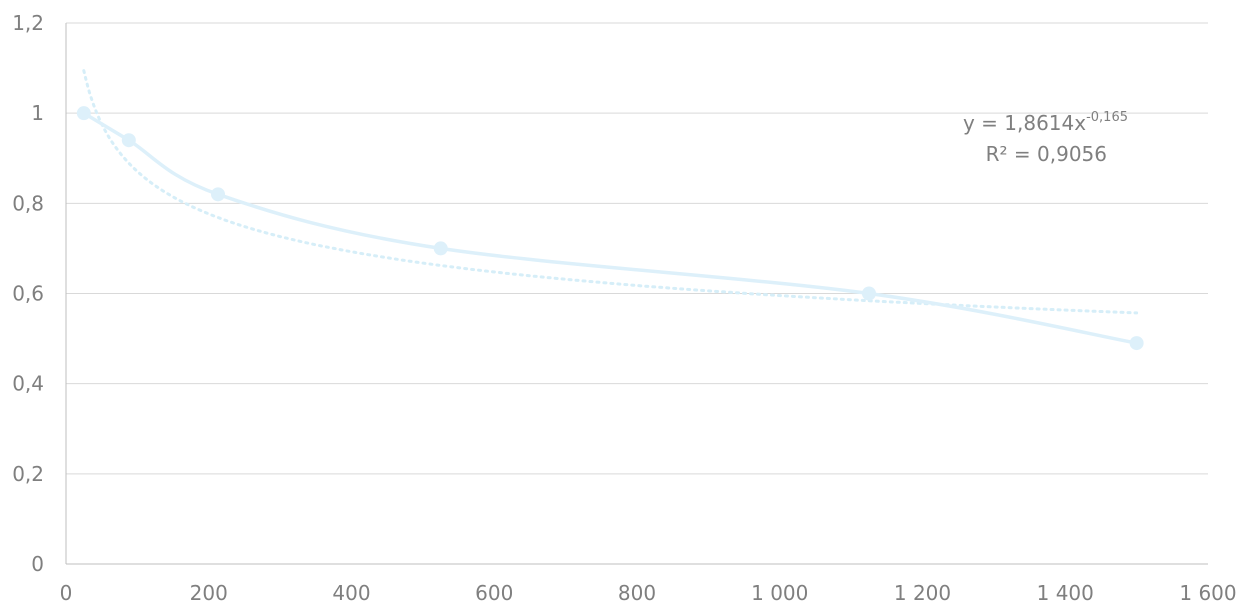 This screenshot has width=1240, height=606. I want to click on x-tick-label-2: 400, so click(351, 593).